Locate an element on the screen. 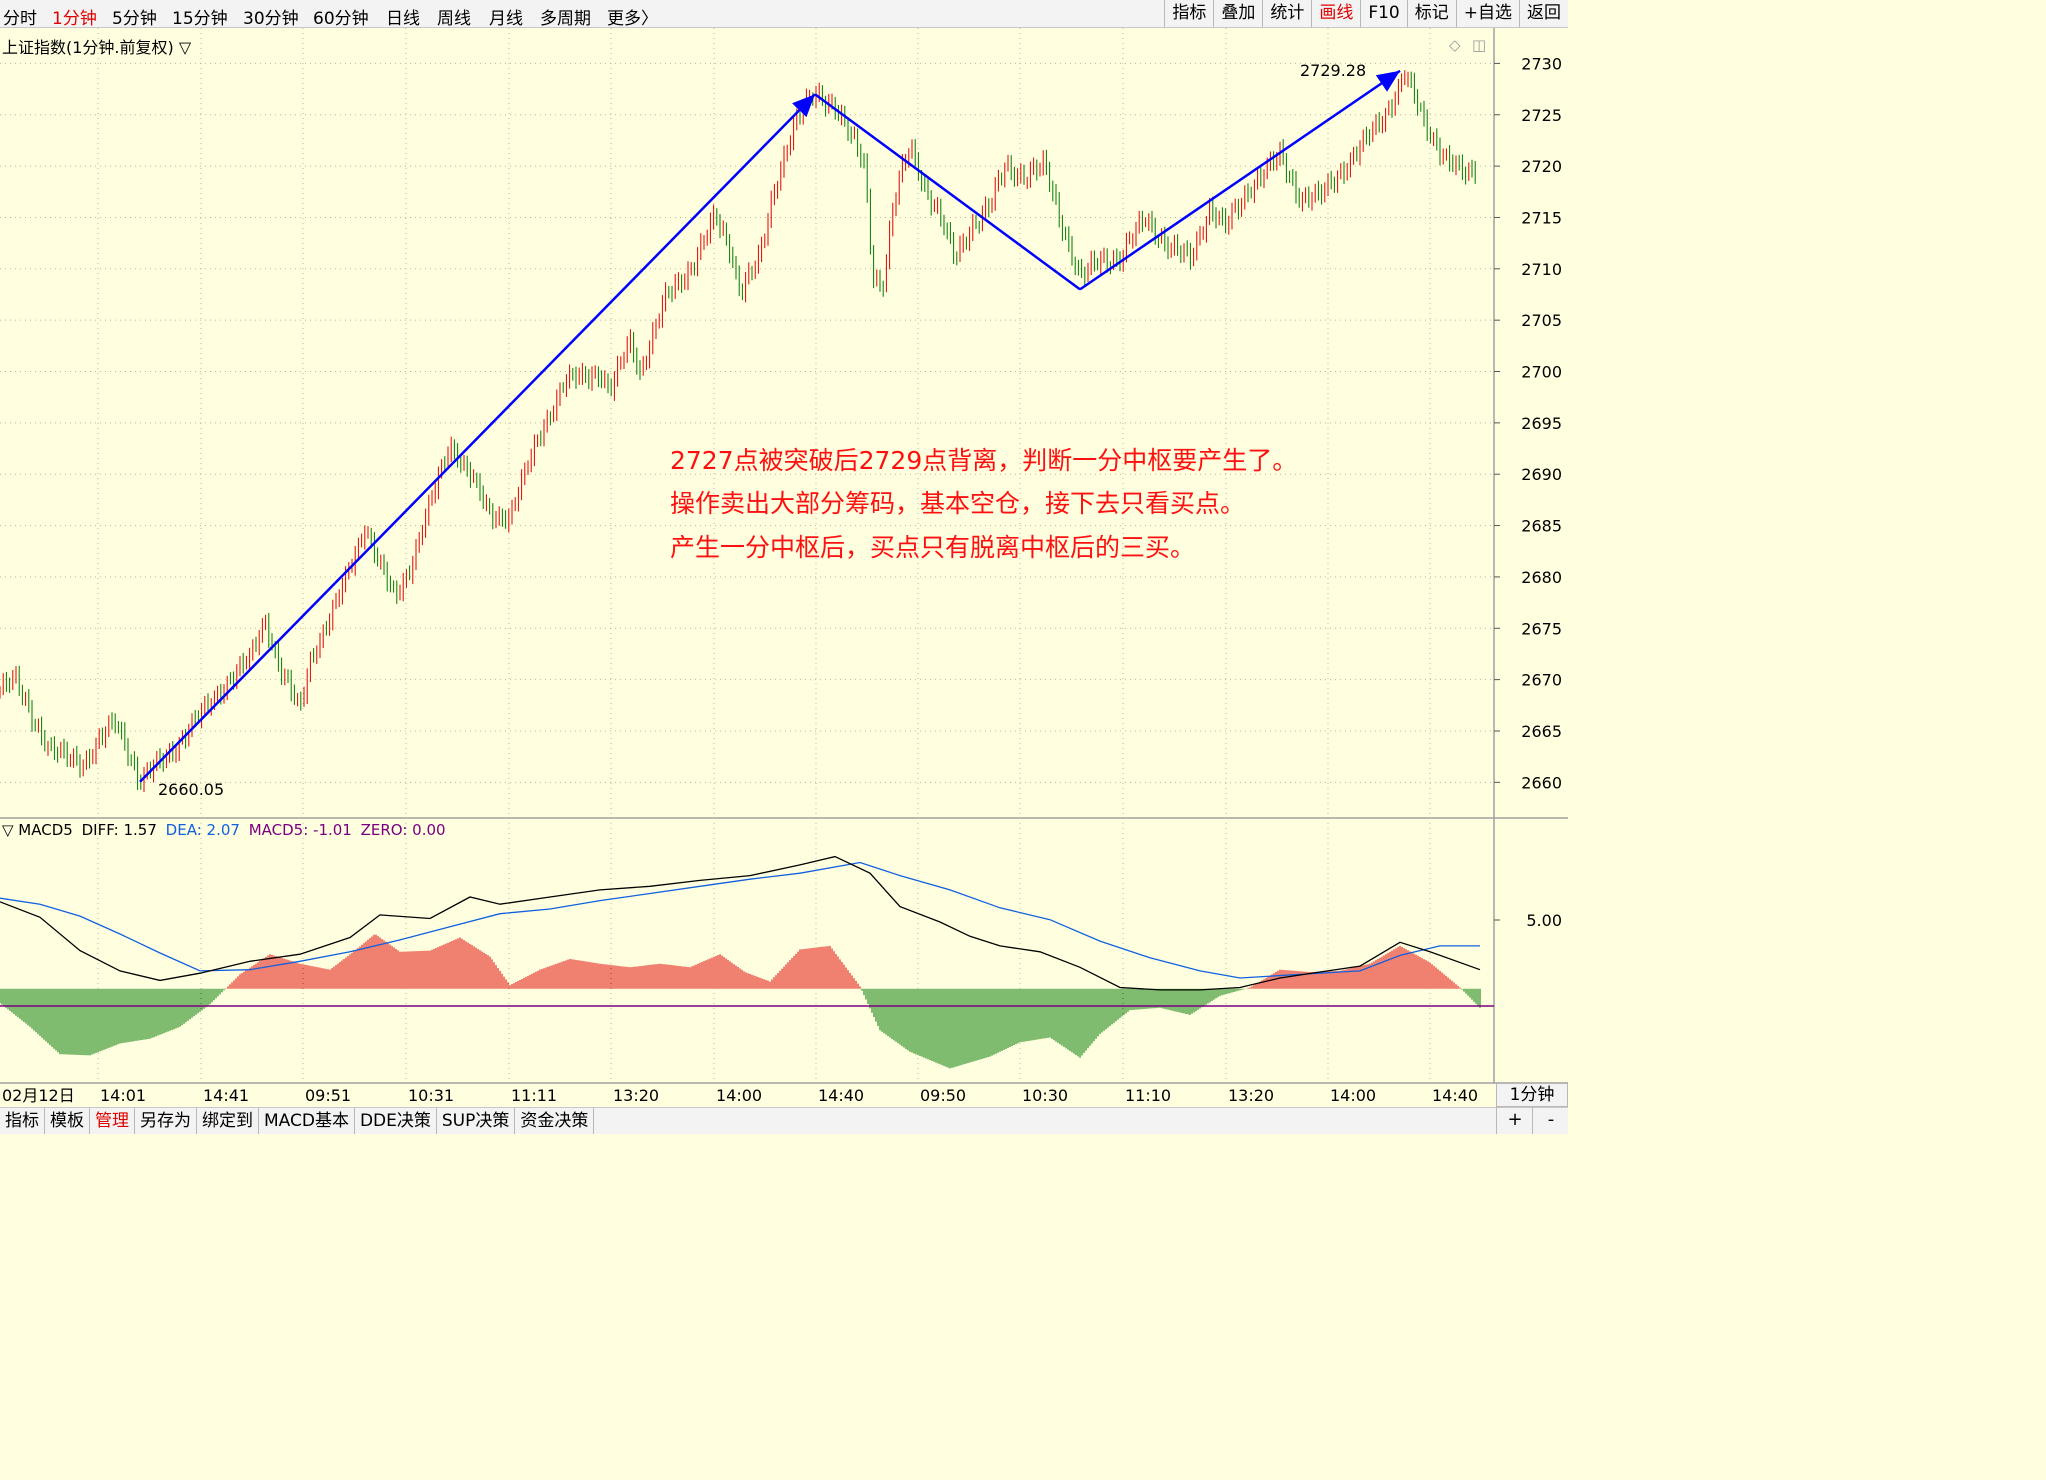 The height and width of the screenshot is (1480, 2046). period-tab-30min: 30分钟 is located at coordinates (271, 19).